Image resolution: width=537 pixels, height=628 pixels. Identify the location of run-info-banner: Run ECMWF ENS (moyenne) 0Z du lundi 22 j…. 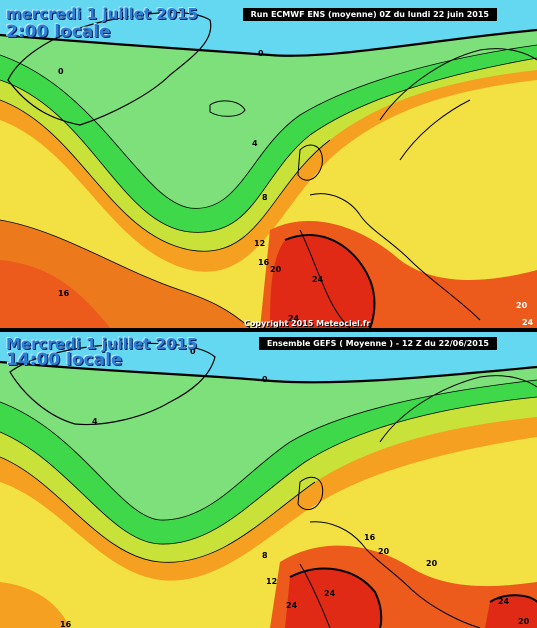
(369, 14).